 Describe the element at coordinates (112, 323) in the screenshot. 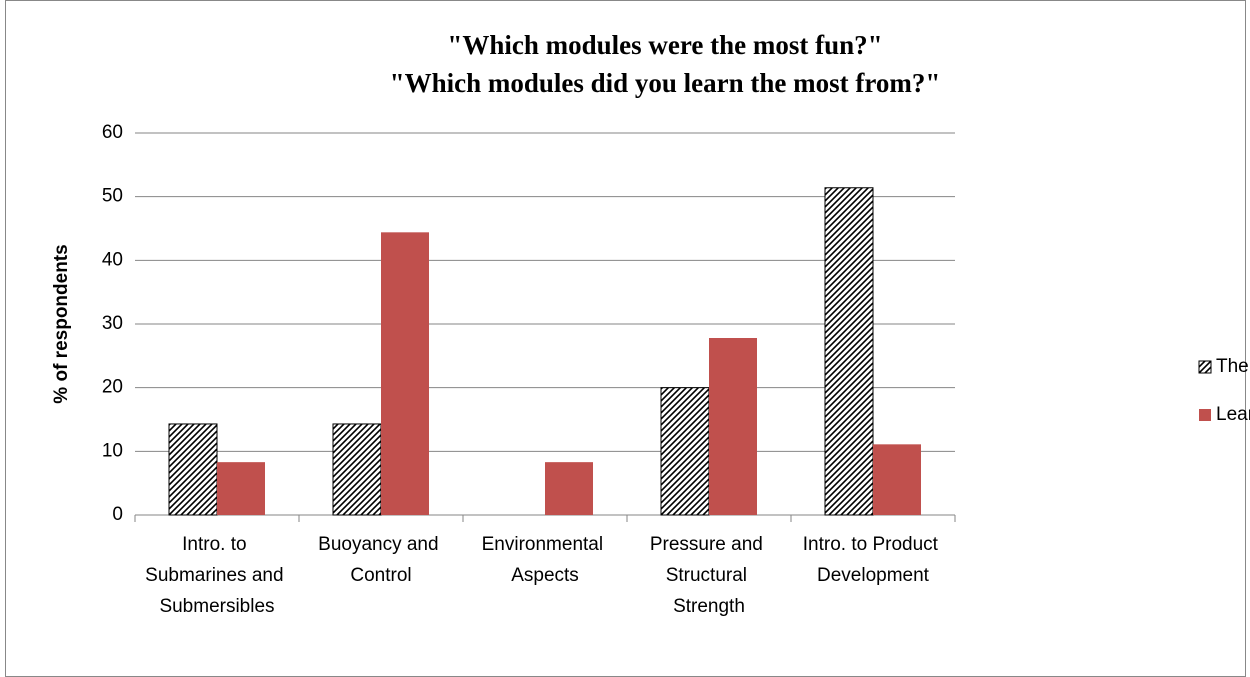

I see `y-tick-label: 30` at that location.